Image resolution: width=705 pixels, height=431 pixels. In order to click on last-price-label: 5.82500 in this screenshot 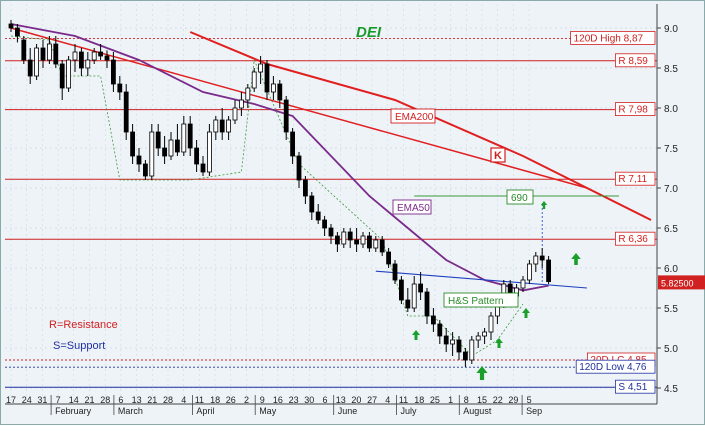, I will do `click(677, 283)`.